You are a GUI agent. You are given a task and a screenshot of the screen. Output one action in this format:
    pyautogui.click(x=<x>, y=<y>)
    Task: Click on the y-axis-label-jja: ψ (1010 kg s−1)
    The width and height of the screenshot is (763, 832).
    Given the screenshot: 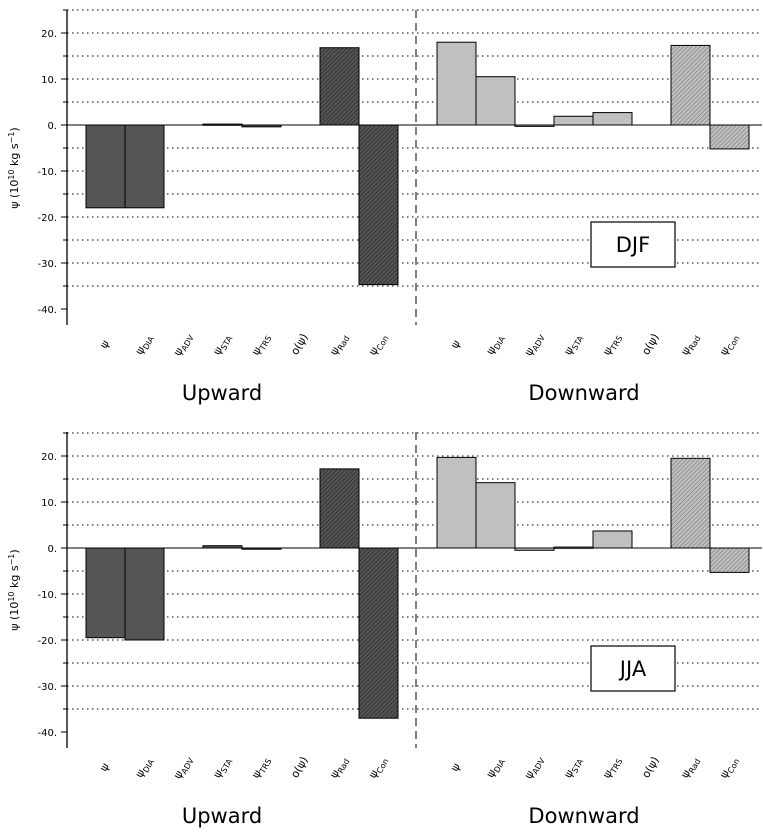 What is the action you would take?
    pyautogui.click(x=14, y=589)
    